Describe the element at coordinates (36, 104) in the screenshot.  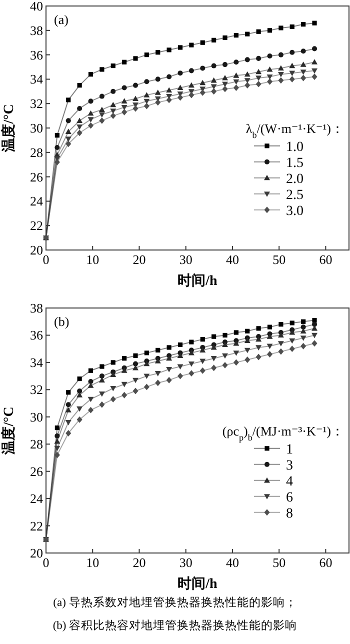
I see `y-tick-label: 32` at that location.